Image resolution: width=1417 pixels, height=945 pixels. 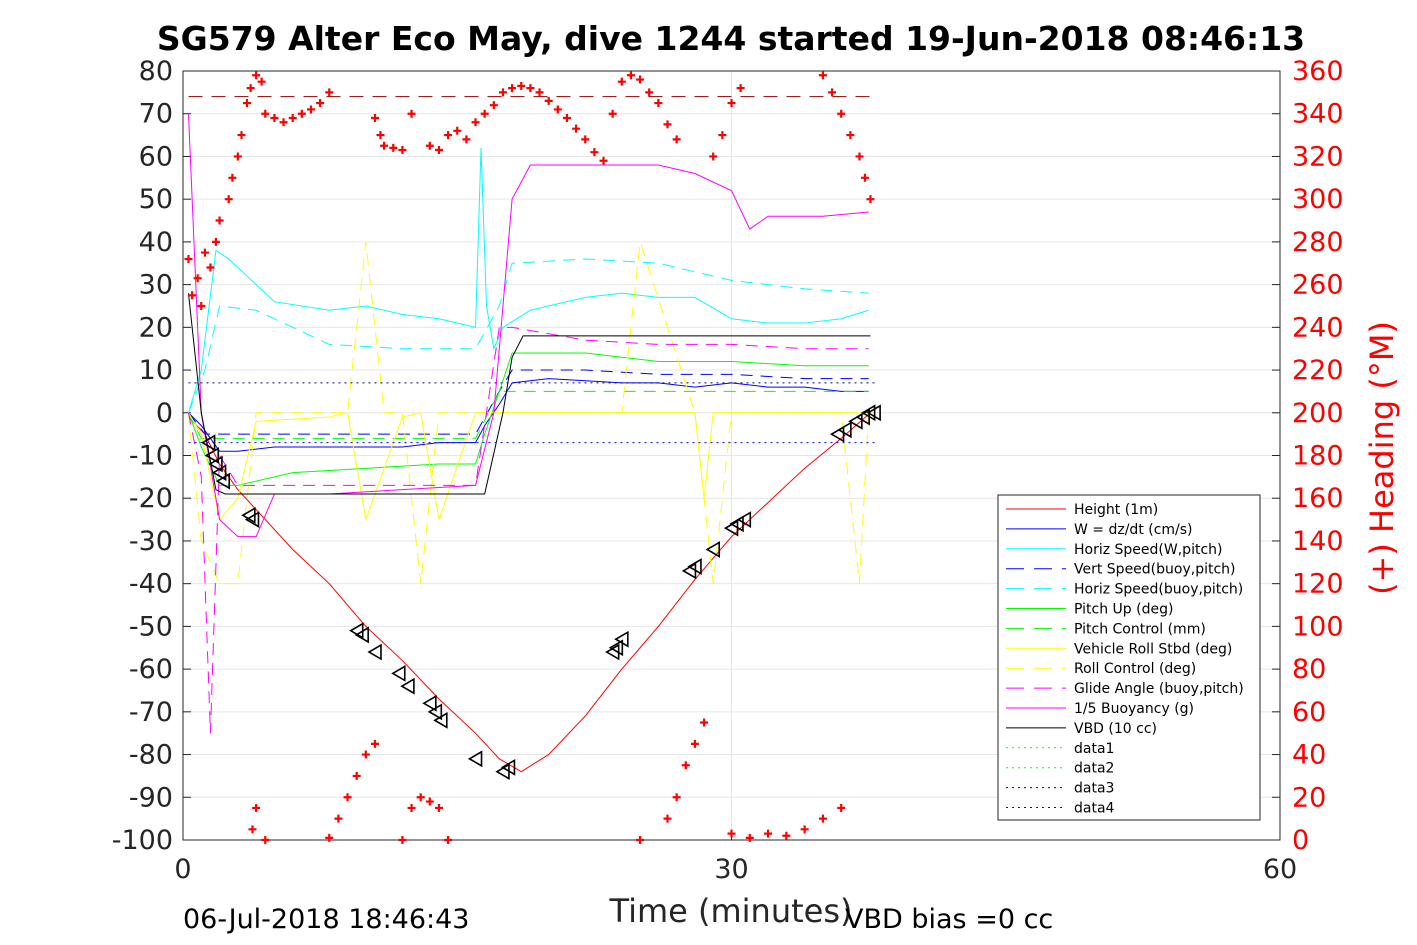 What do you see at coordinates (1123, 610) in the screenshot?
I see `legend-label-5: Pitch Up (deg)` at bounding box center [1123, 610].